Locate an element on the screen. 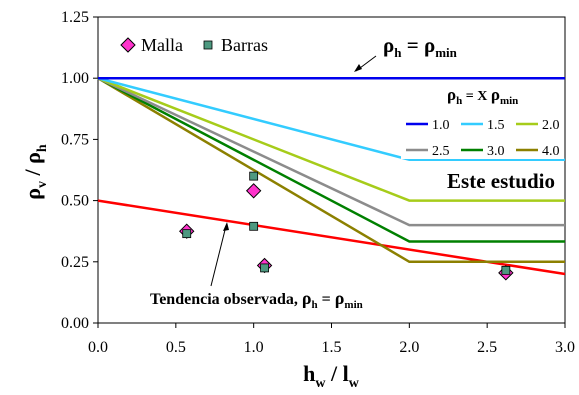 This screenshot has height=395, width=579. x-tick-label: 0.5 is located at coordinates (176, 347).